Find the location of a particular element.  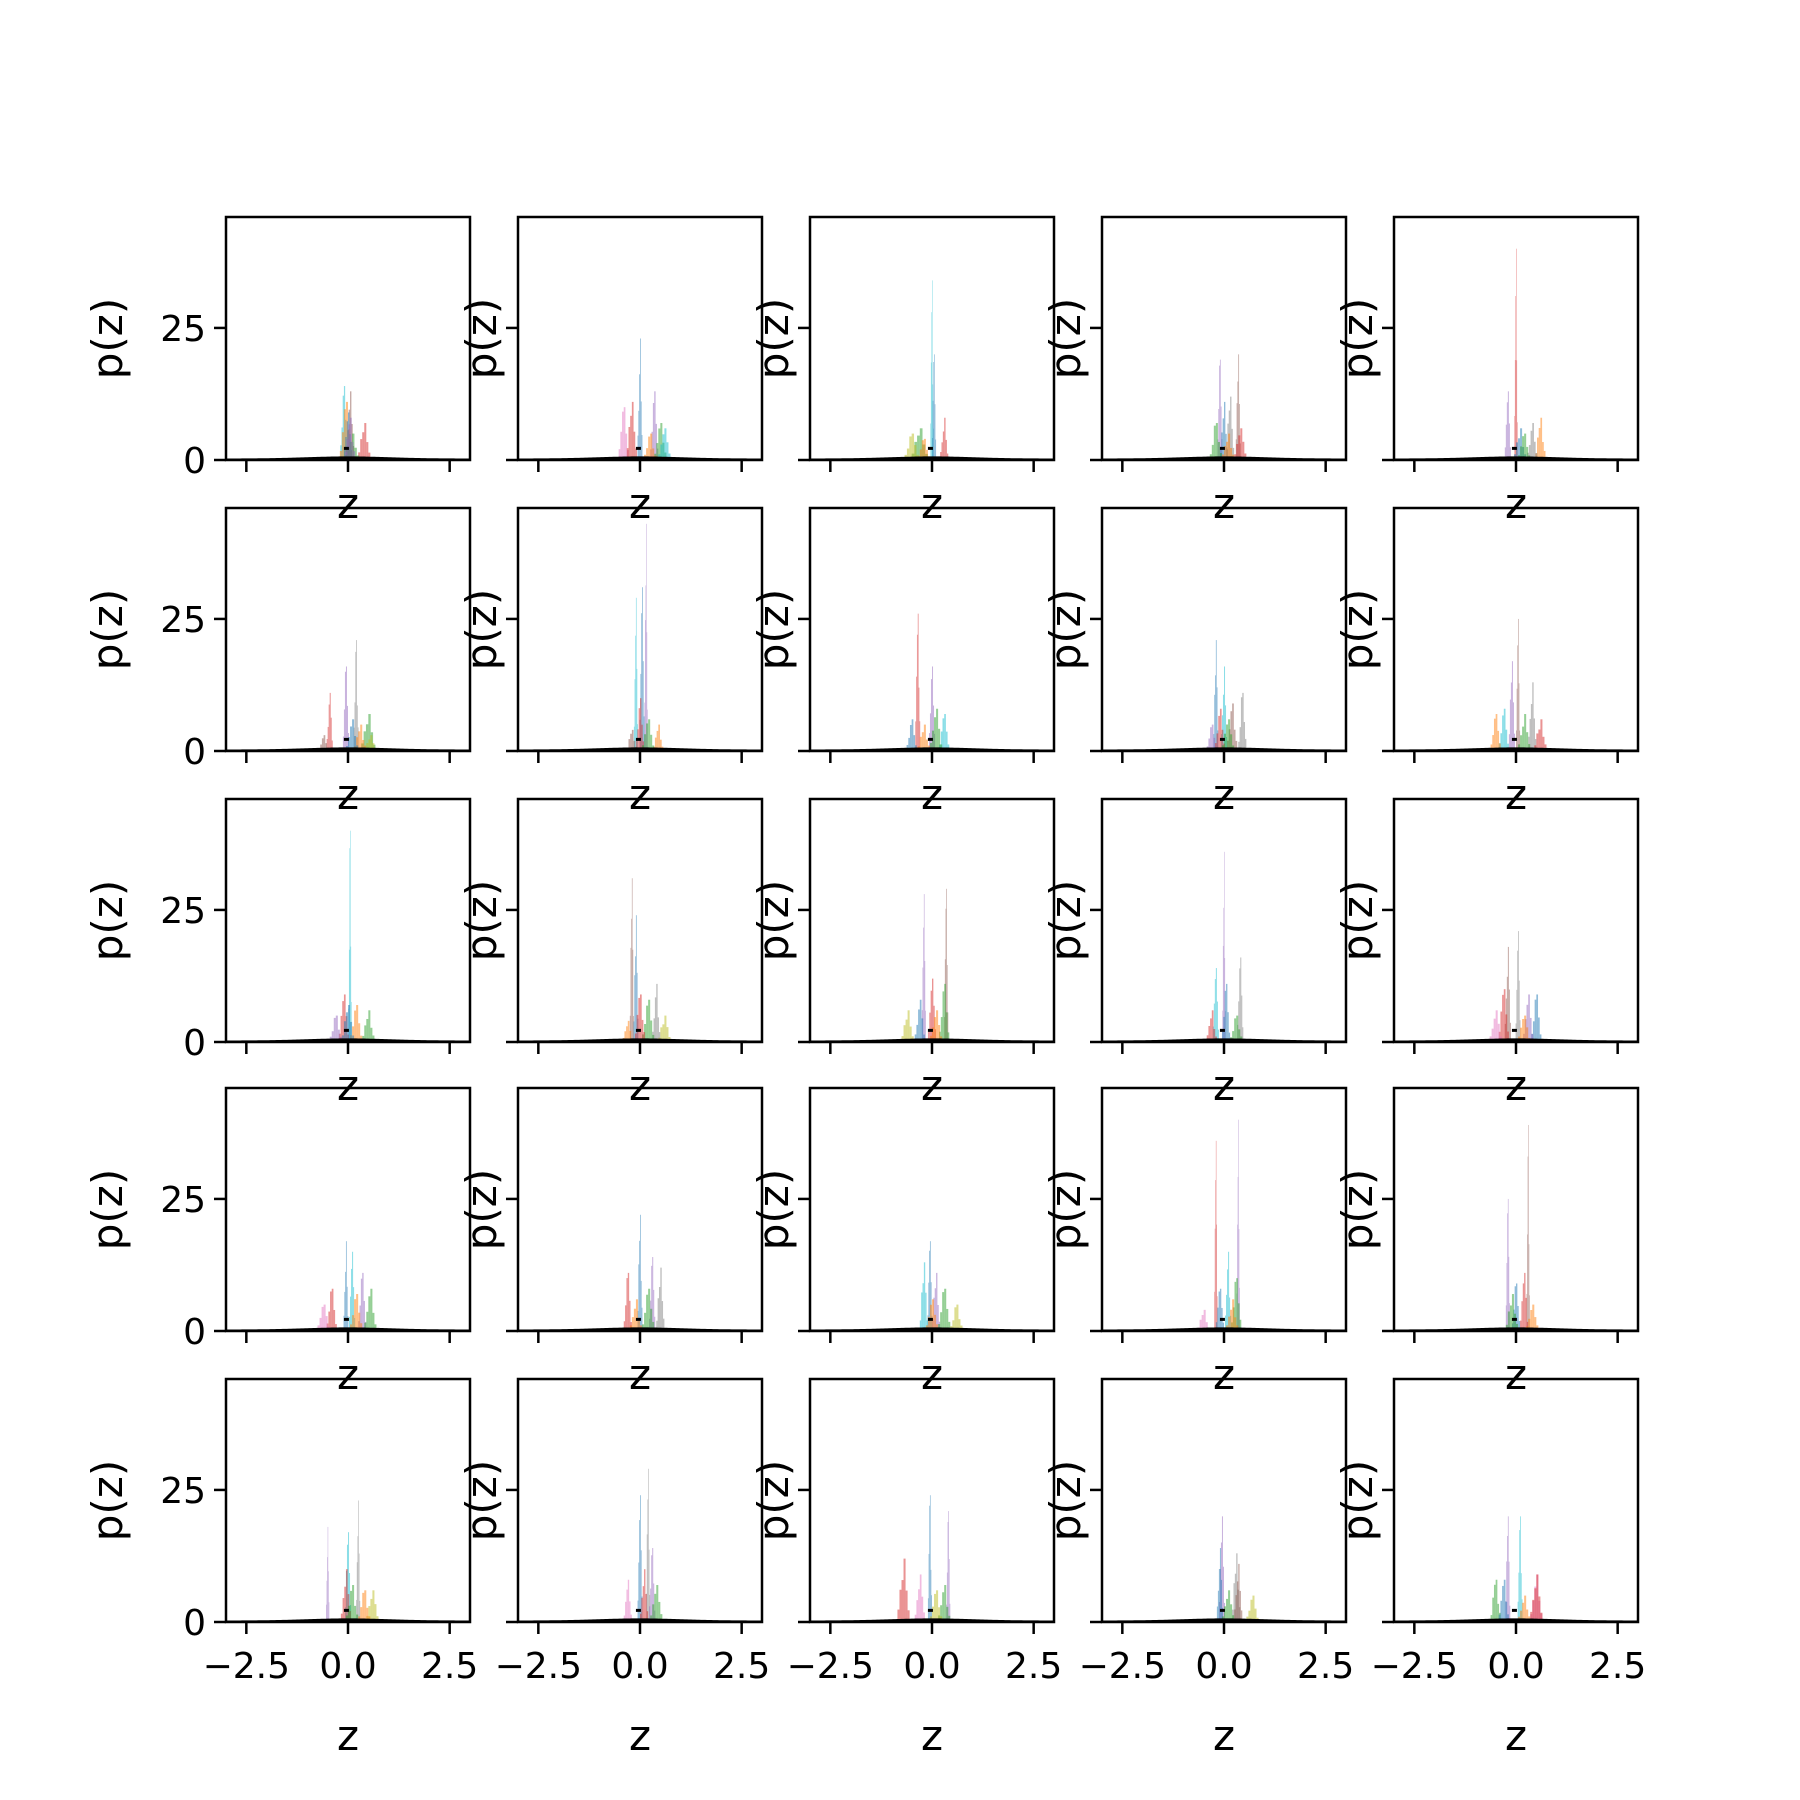

subplot-r4-c1: −2.5 0.0 2.5 z p(z) is located at coordinates (613, 1568).